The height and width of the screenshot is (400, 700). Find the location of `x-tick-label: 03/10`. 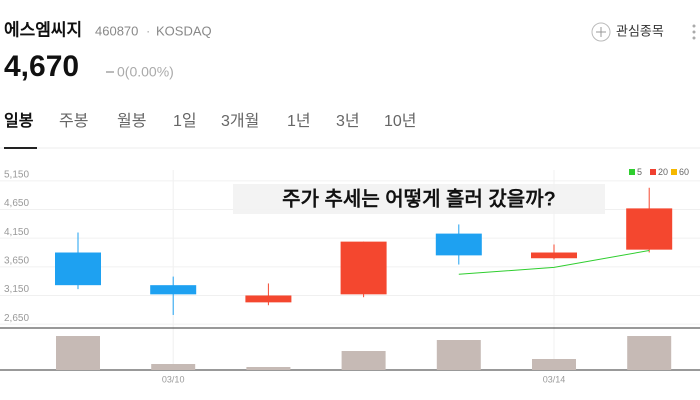

x-tick-label: 03/10 is located at coordinates (173, 379).